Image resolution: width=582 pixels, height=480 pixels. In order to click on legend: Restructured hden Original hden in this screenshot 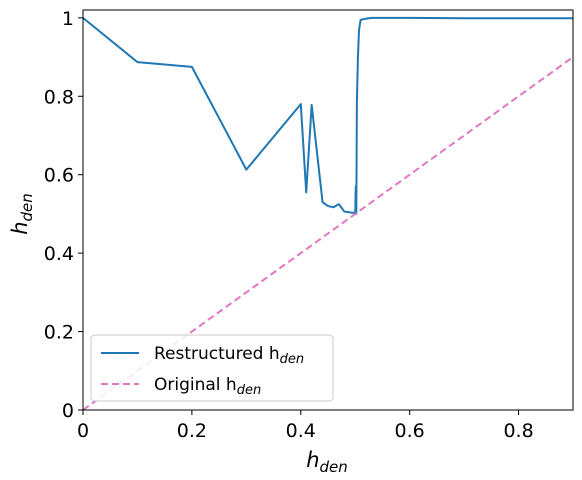, I will do `click(212, 368)`.